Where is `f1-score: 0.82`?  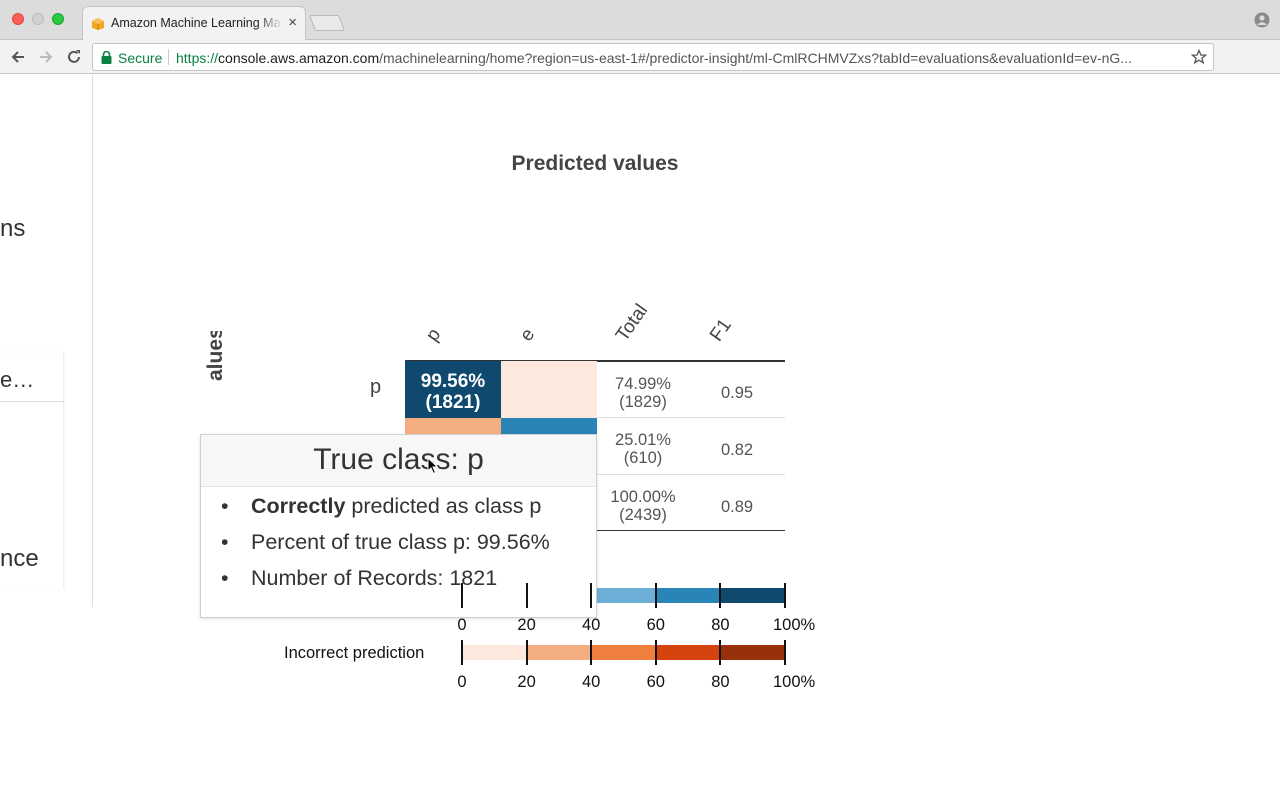 f1-score: 0.82 is located at coordinates (737, 450).